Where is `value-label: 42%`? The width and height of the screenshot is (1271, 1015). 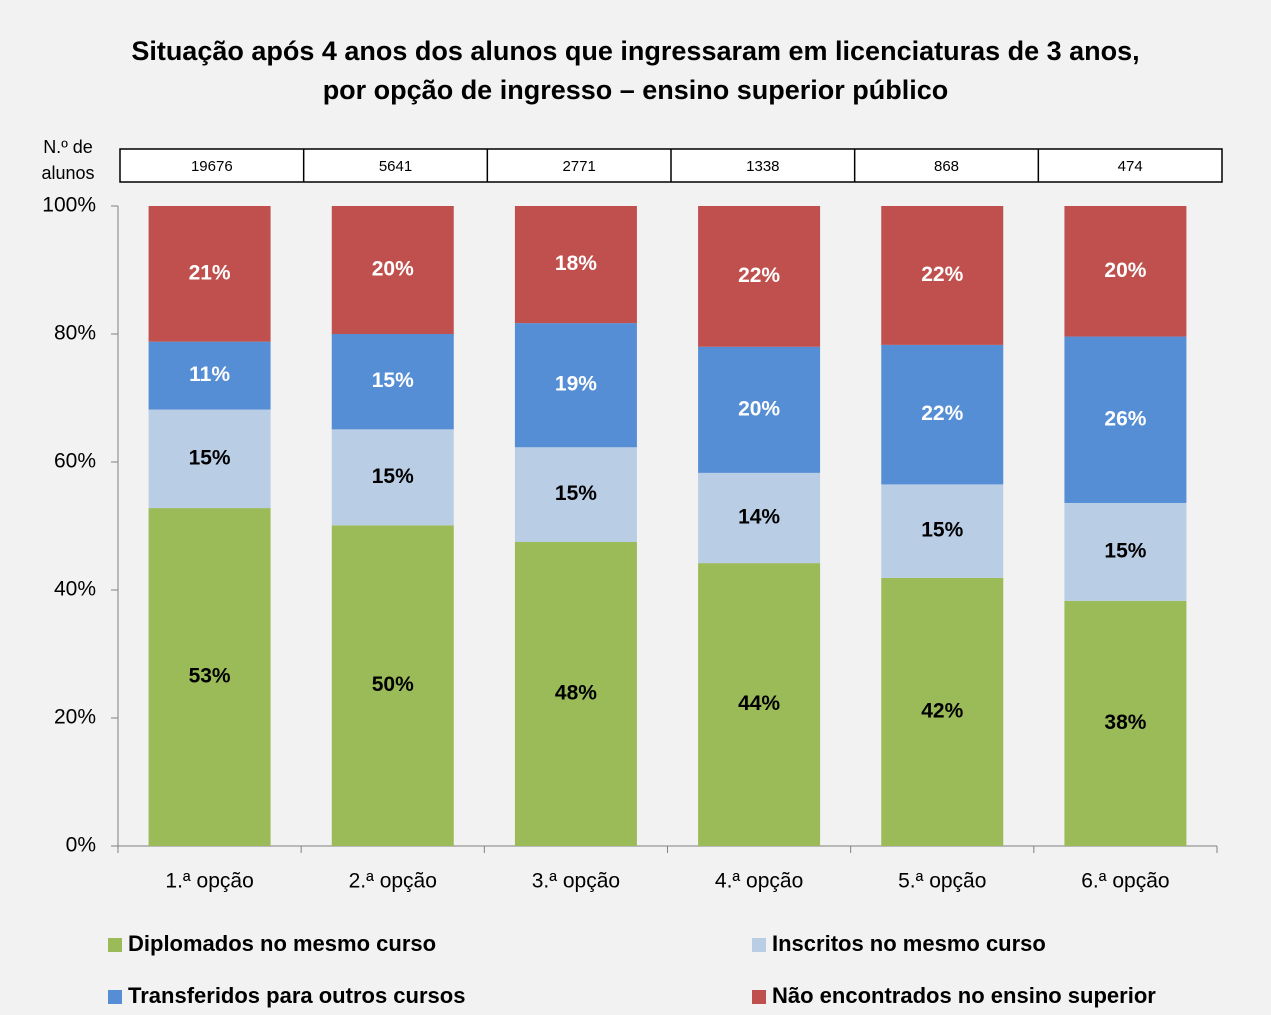
value-label: 42% is located at coordinates (942, 710).